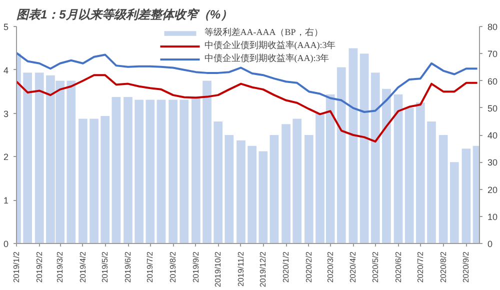  I want to click on y2-tick-label: 30, so click(493, 163).